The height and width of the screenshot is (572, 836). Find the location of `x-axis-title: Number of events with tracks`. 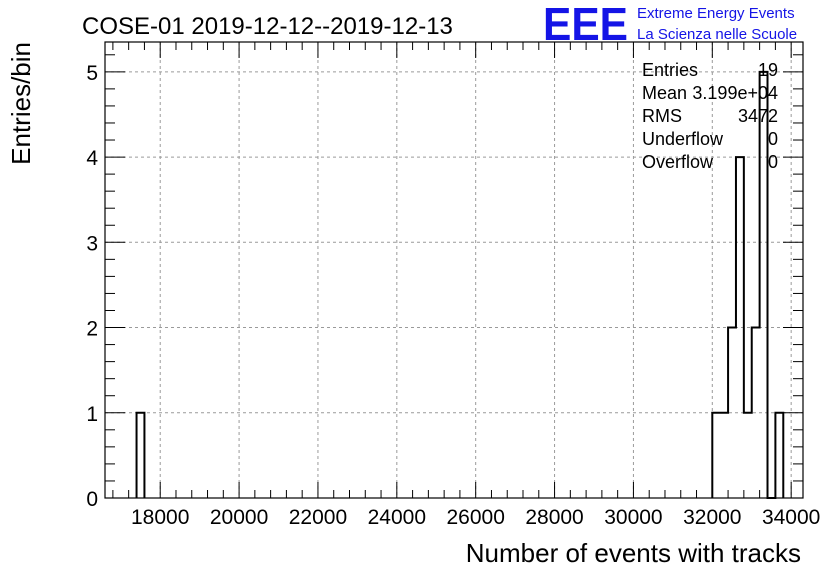

x-axis-title: Number of events with tracks is located at coordinates (633, 553).